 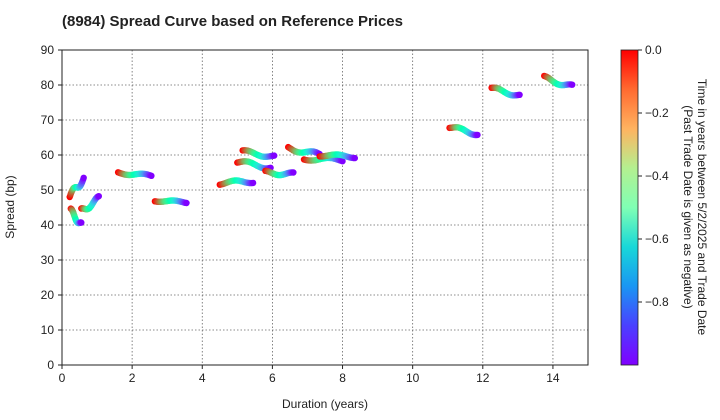 I want to click on colorbar-tick-label: −0.2, so click(x=657, y=113).